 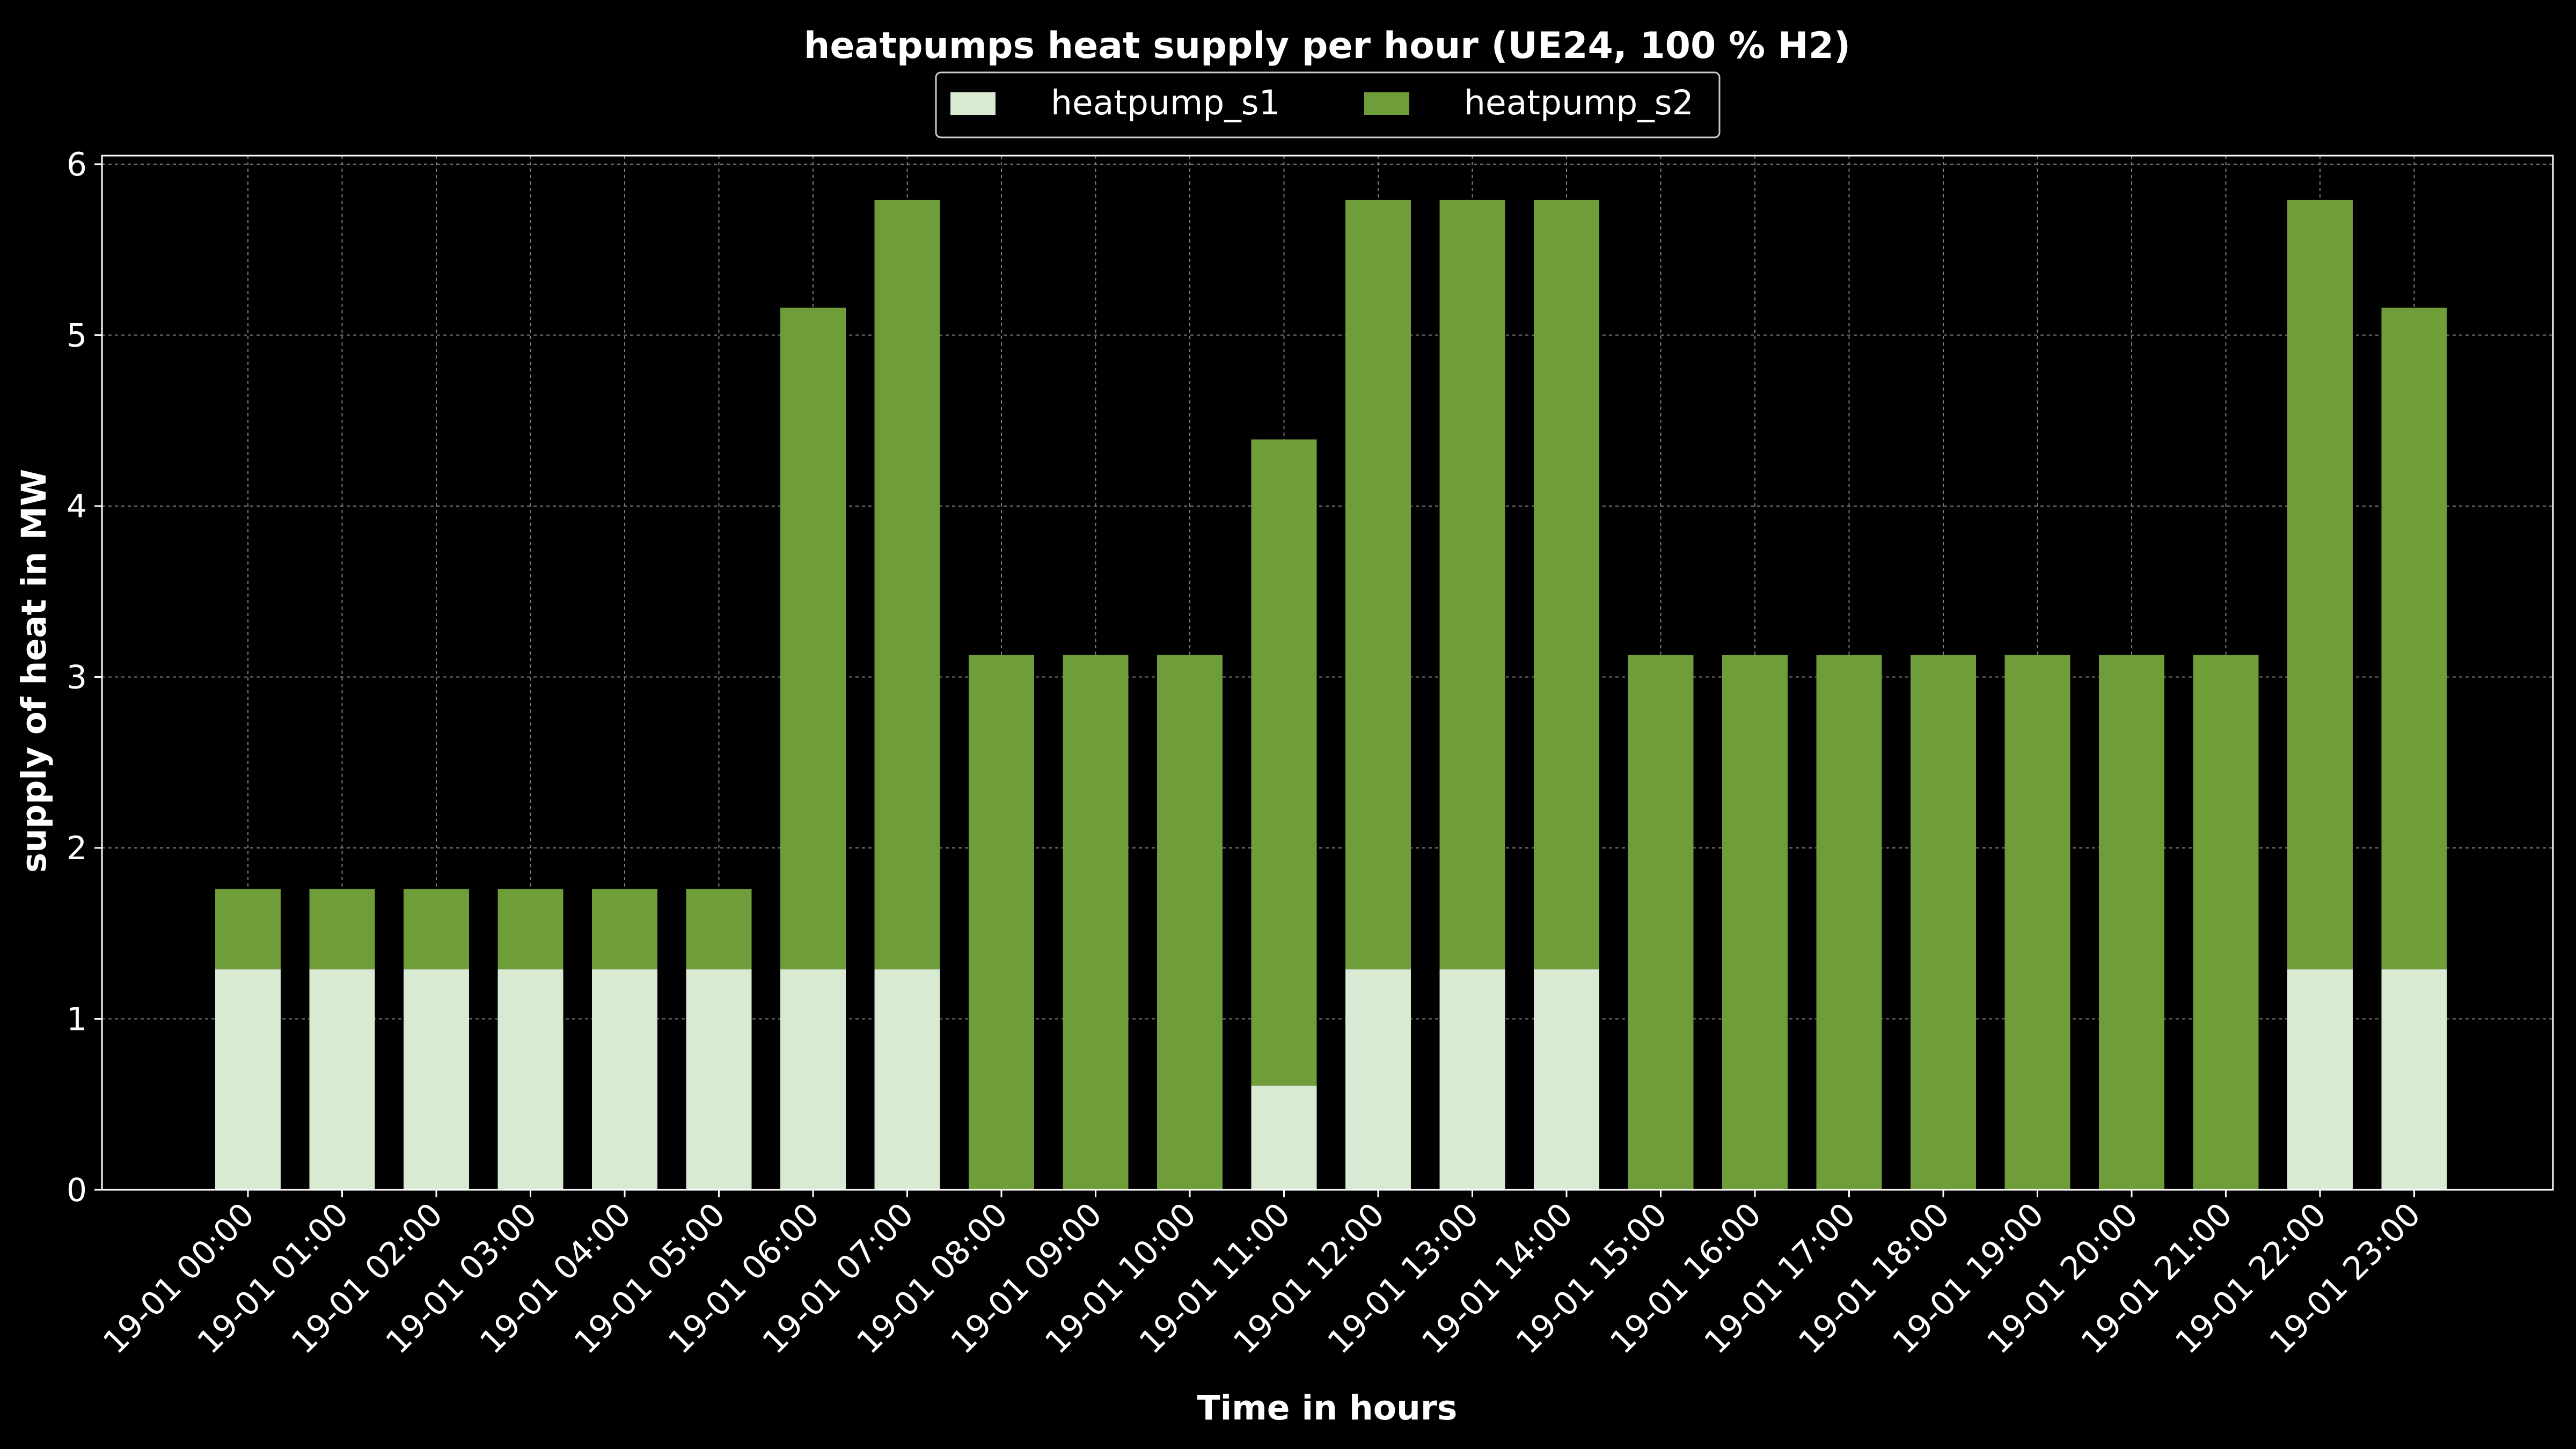 What do you see at coordinates (1165, 102) in the screenshot?
I see `legend-label-heatpump-s1: heatpump_s1` at bounding box center [1165, 102].